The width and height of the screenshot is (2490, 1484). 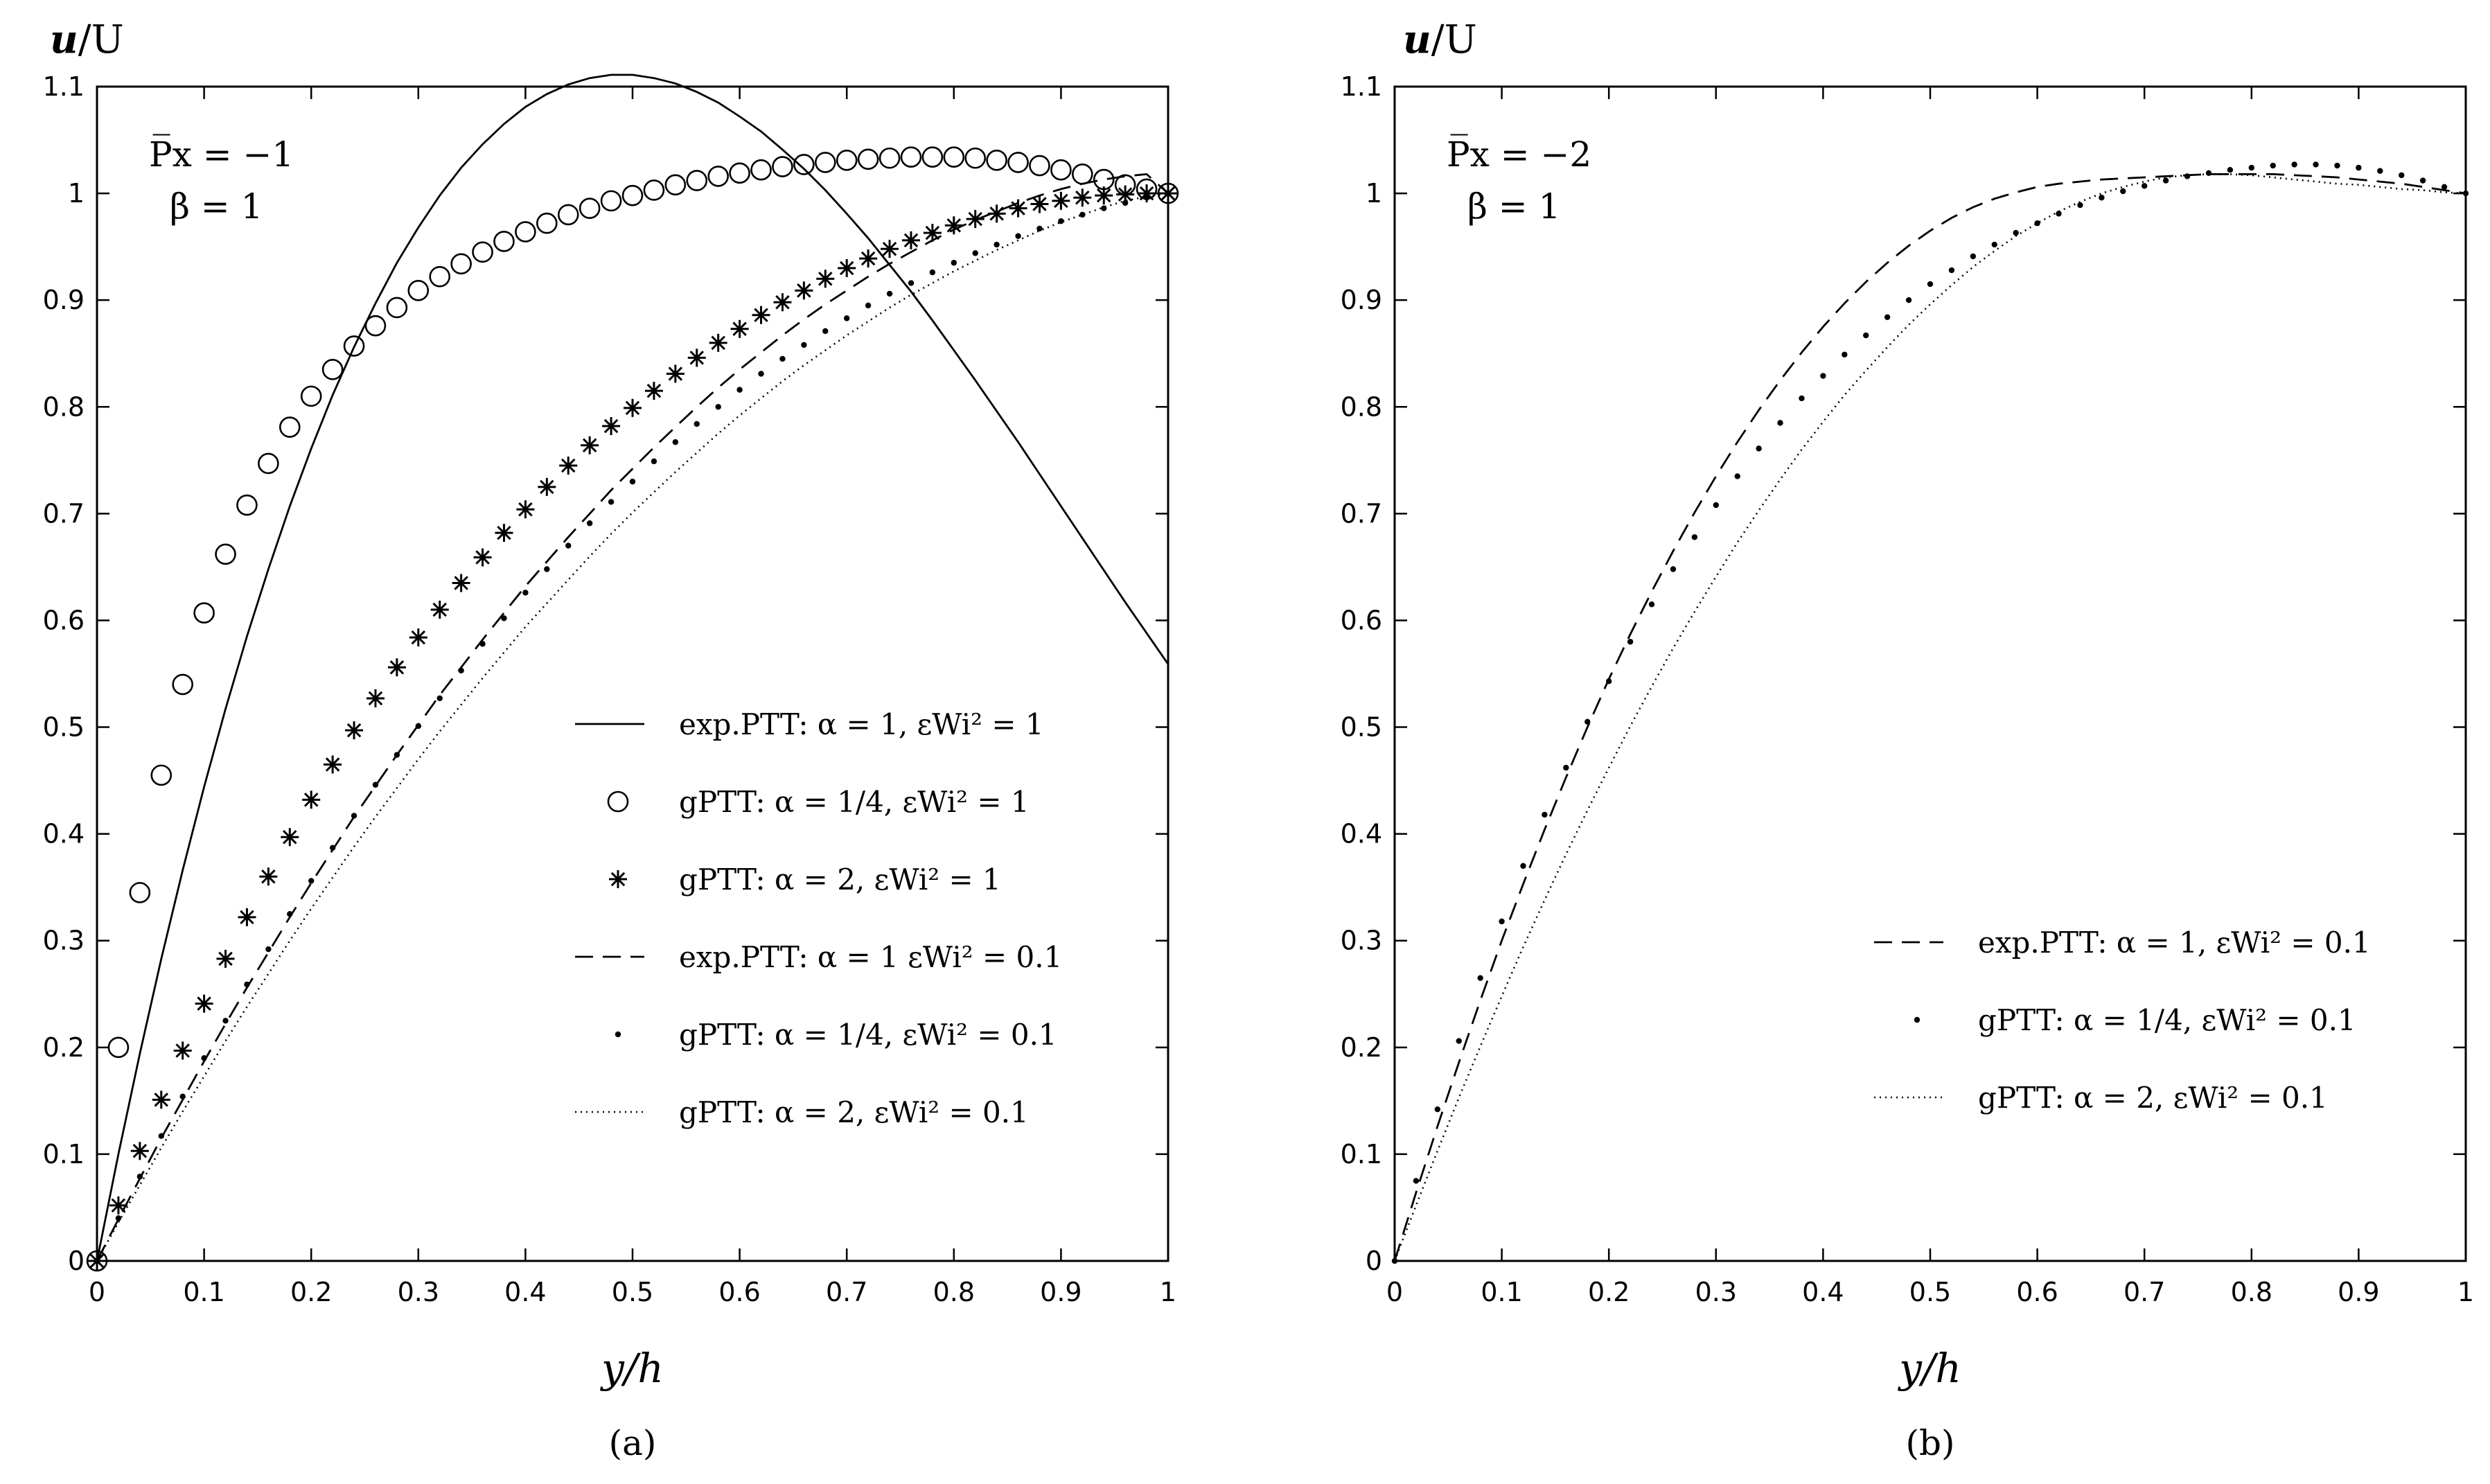 What do you see at coordinates (854, 1112) in the screenshot?
I see `legend-label: gPTT: α = 2, εWi² = 0.1` at bounding box center [854, 1112].